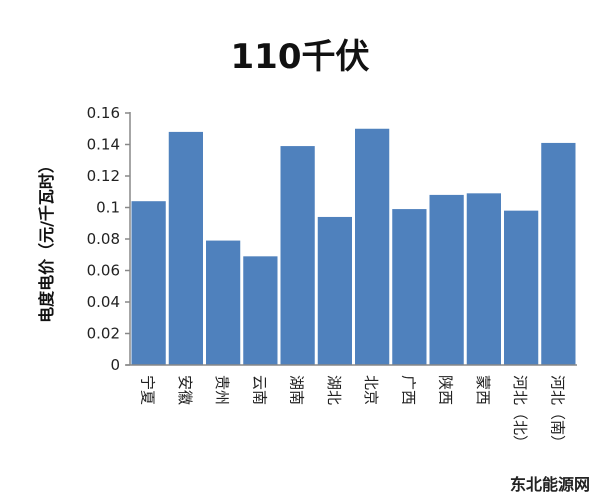 This screenshot has width=600, height=504. What do you see at coordinates (115, 365) in the screenshot?
I see `y-tick-label: 0` at bounding box center [115, 365].